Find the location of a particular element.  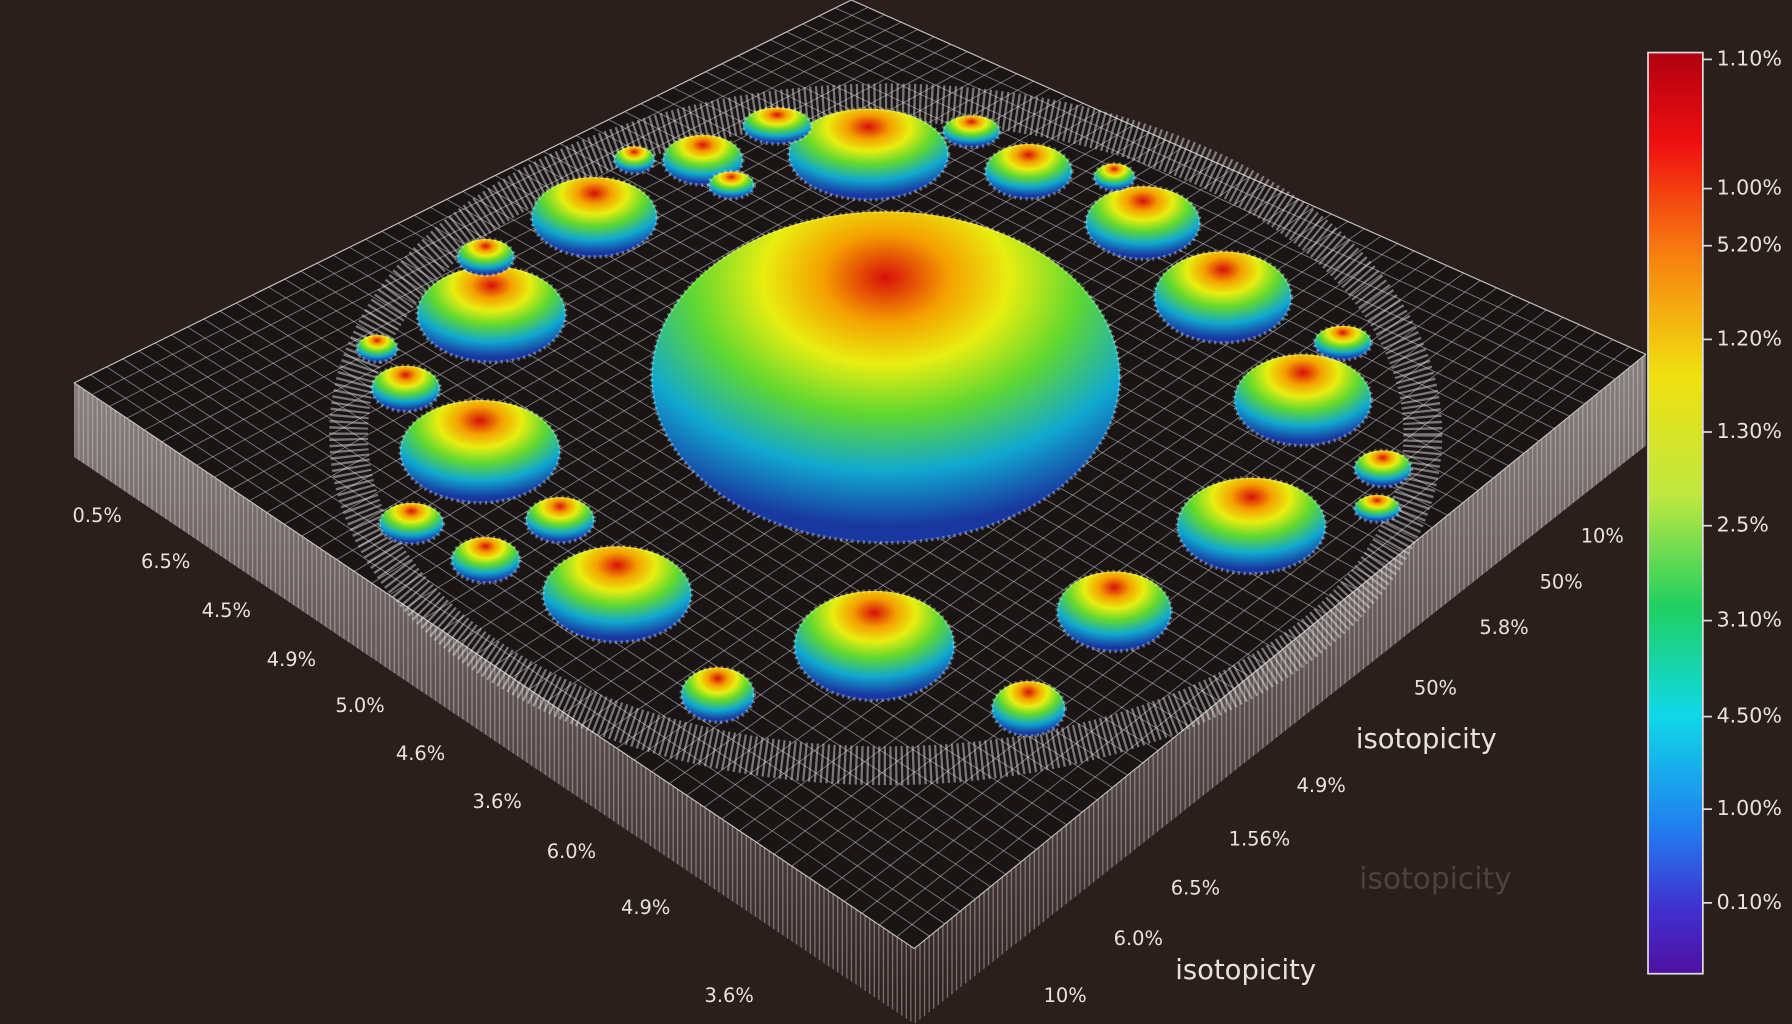

colorbar-label: 1.10% is located at coordinates (1749, 58).